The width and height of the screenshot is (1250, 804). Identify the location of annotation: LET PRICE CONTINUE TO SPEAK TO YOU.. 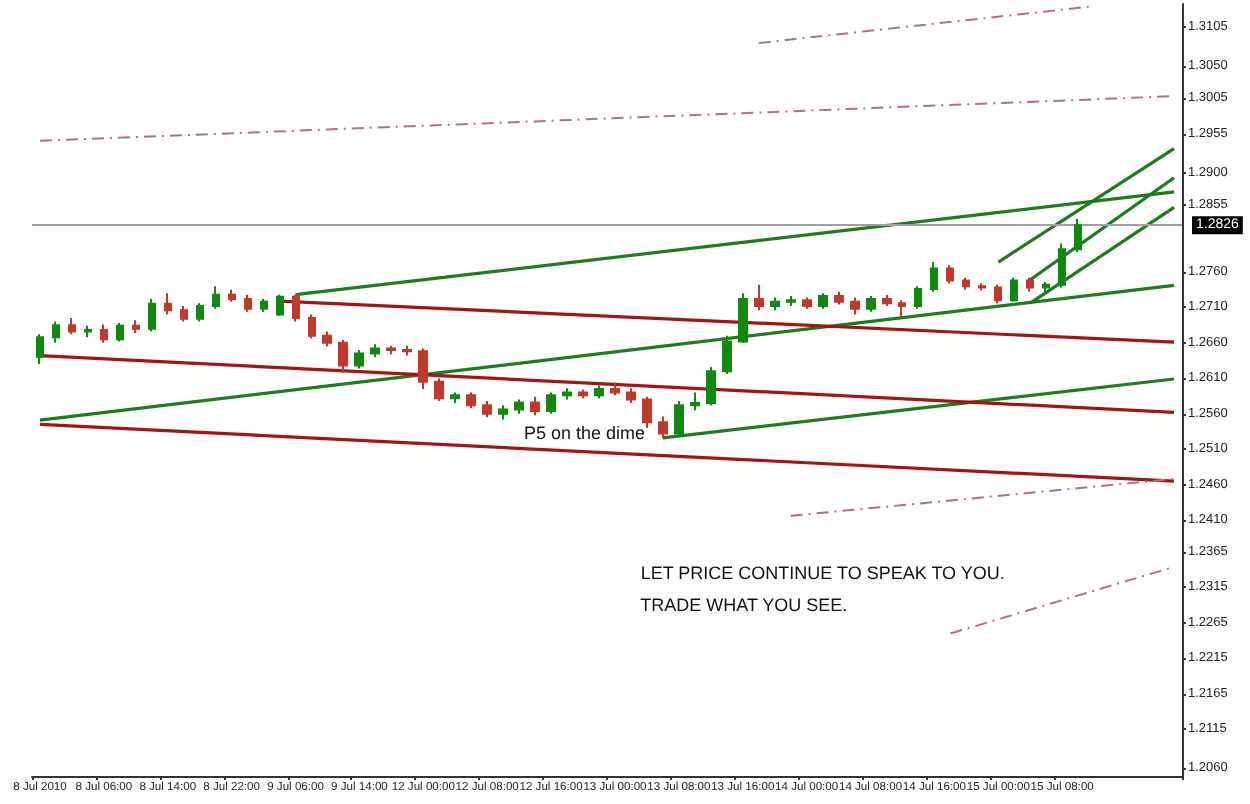
(822, 573).